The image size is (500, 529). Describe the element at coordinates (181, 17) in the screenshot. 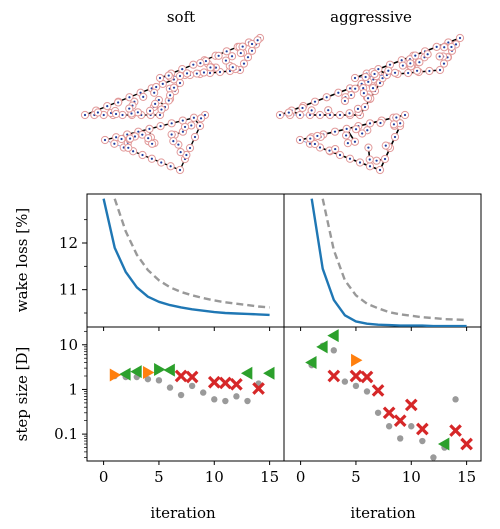

I see `layout-title-soft: soft` at that location.